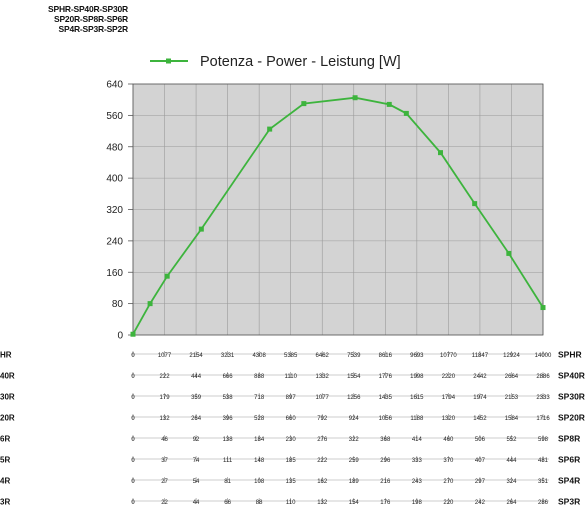 The image size is (587, 529). Describe the element at coordinates (259, 398) in the screenshot. I see `scale-value: 718` at that location.